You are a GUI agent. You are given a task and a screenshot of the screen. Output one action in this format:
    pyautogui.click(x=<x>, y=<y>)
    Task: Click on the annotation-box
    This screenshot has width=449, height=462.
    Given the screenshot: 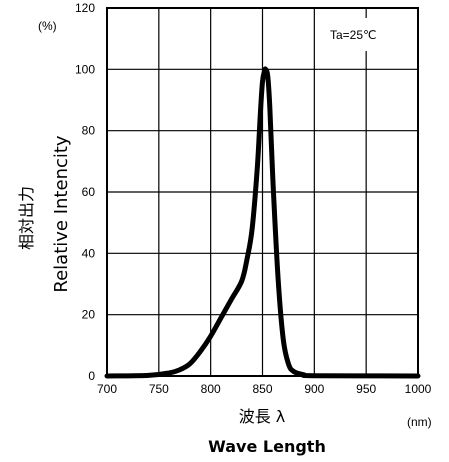 What is the action you would take?
    pyautogui.click(x=369, y=34)
    